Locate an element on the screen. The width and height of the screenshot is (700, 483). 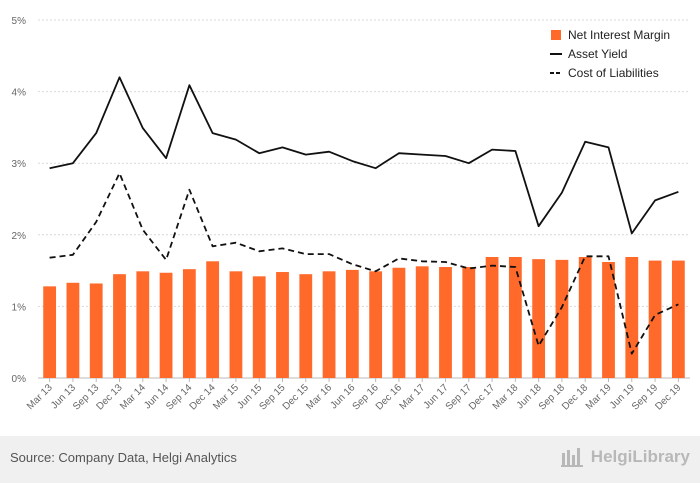
x-tick-label: Dec 19 is located at coordinates (668, 397).